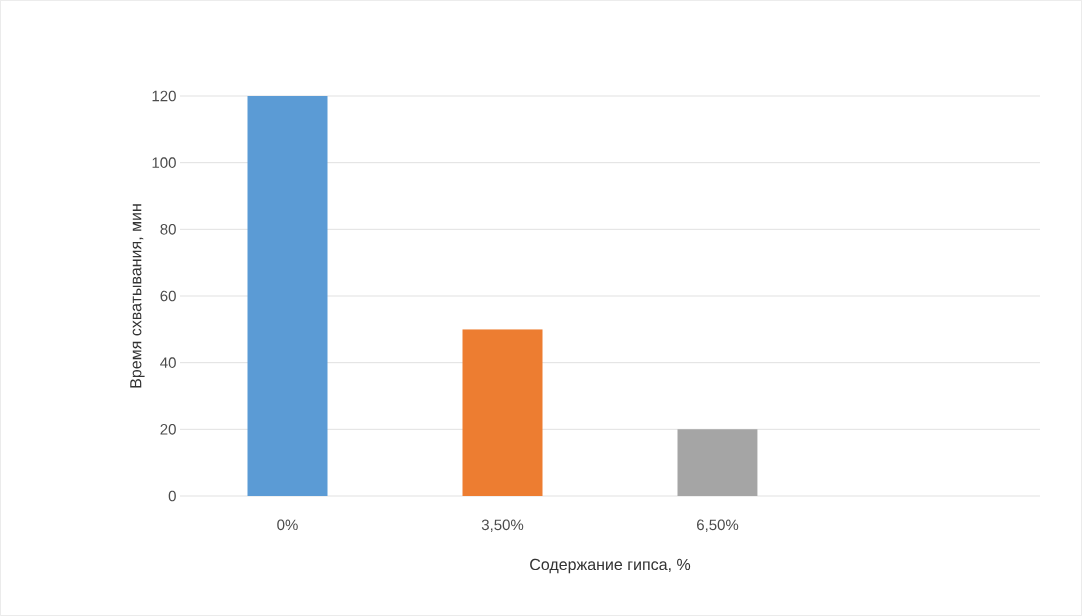 This screenshot has width=1082, height=616. I want to click on y-tick-label: 0, so click(172, 496).